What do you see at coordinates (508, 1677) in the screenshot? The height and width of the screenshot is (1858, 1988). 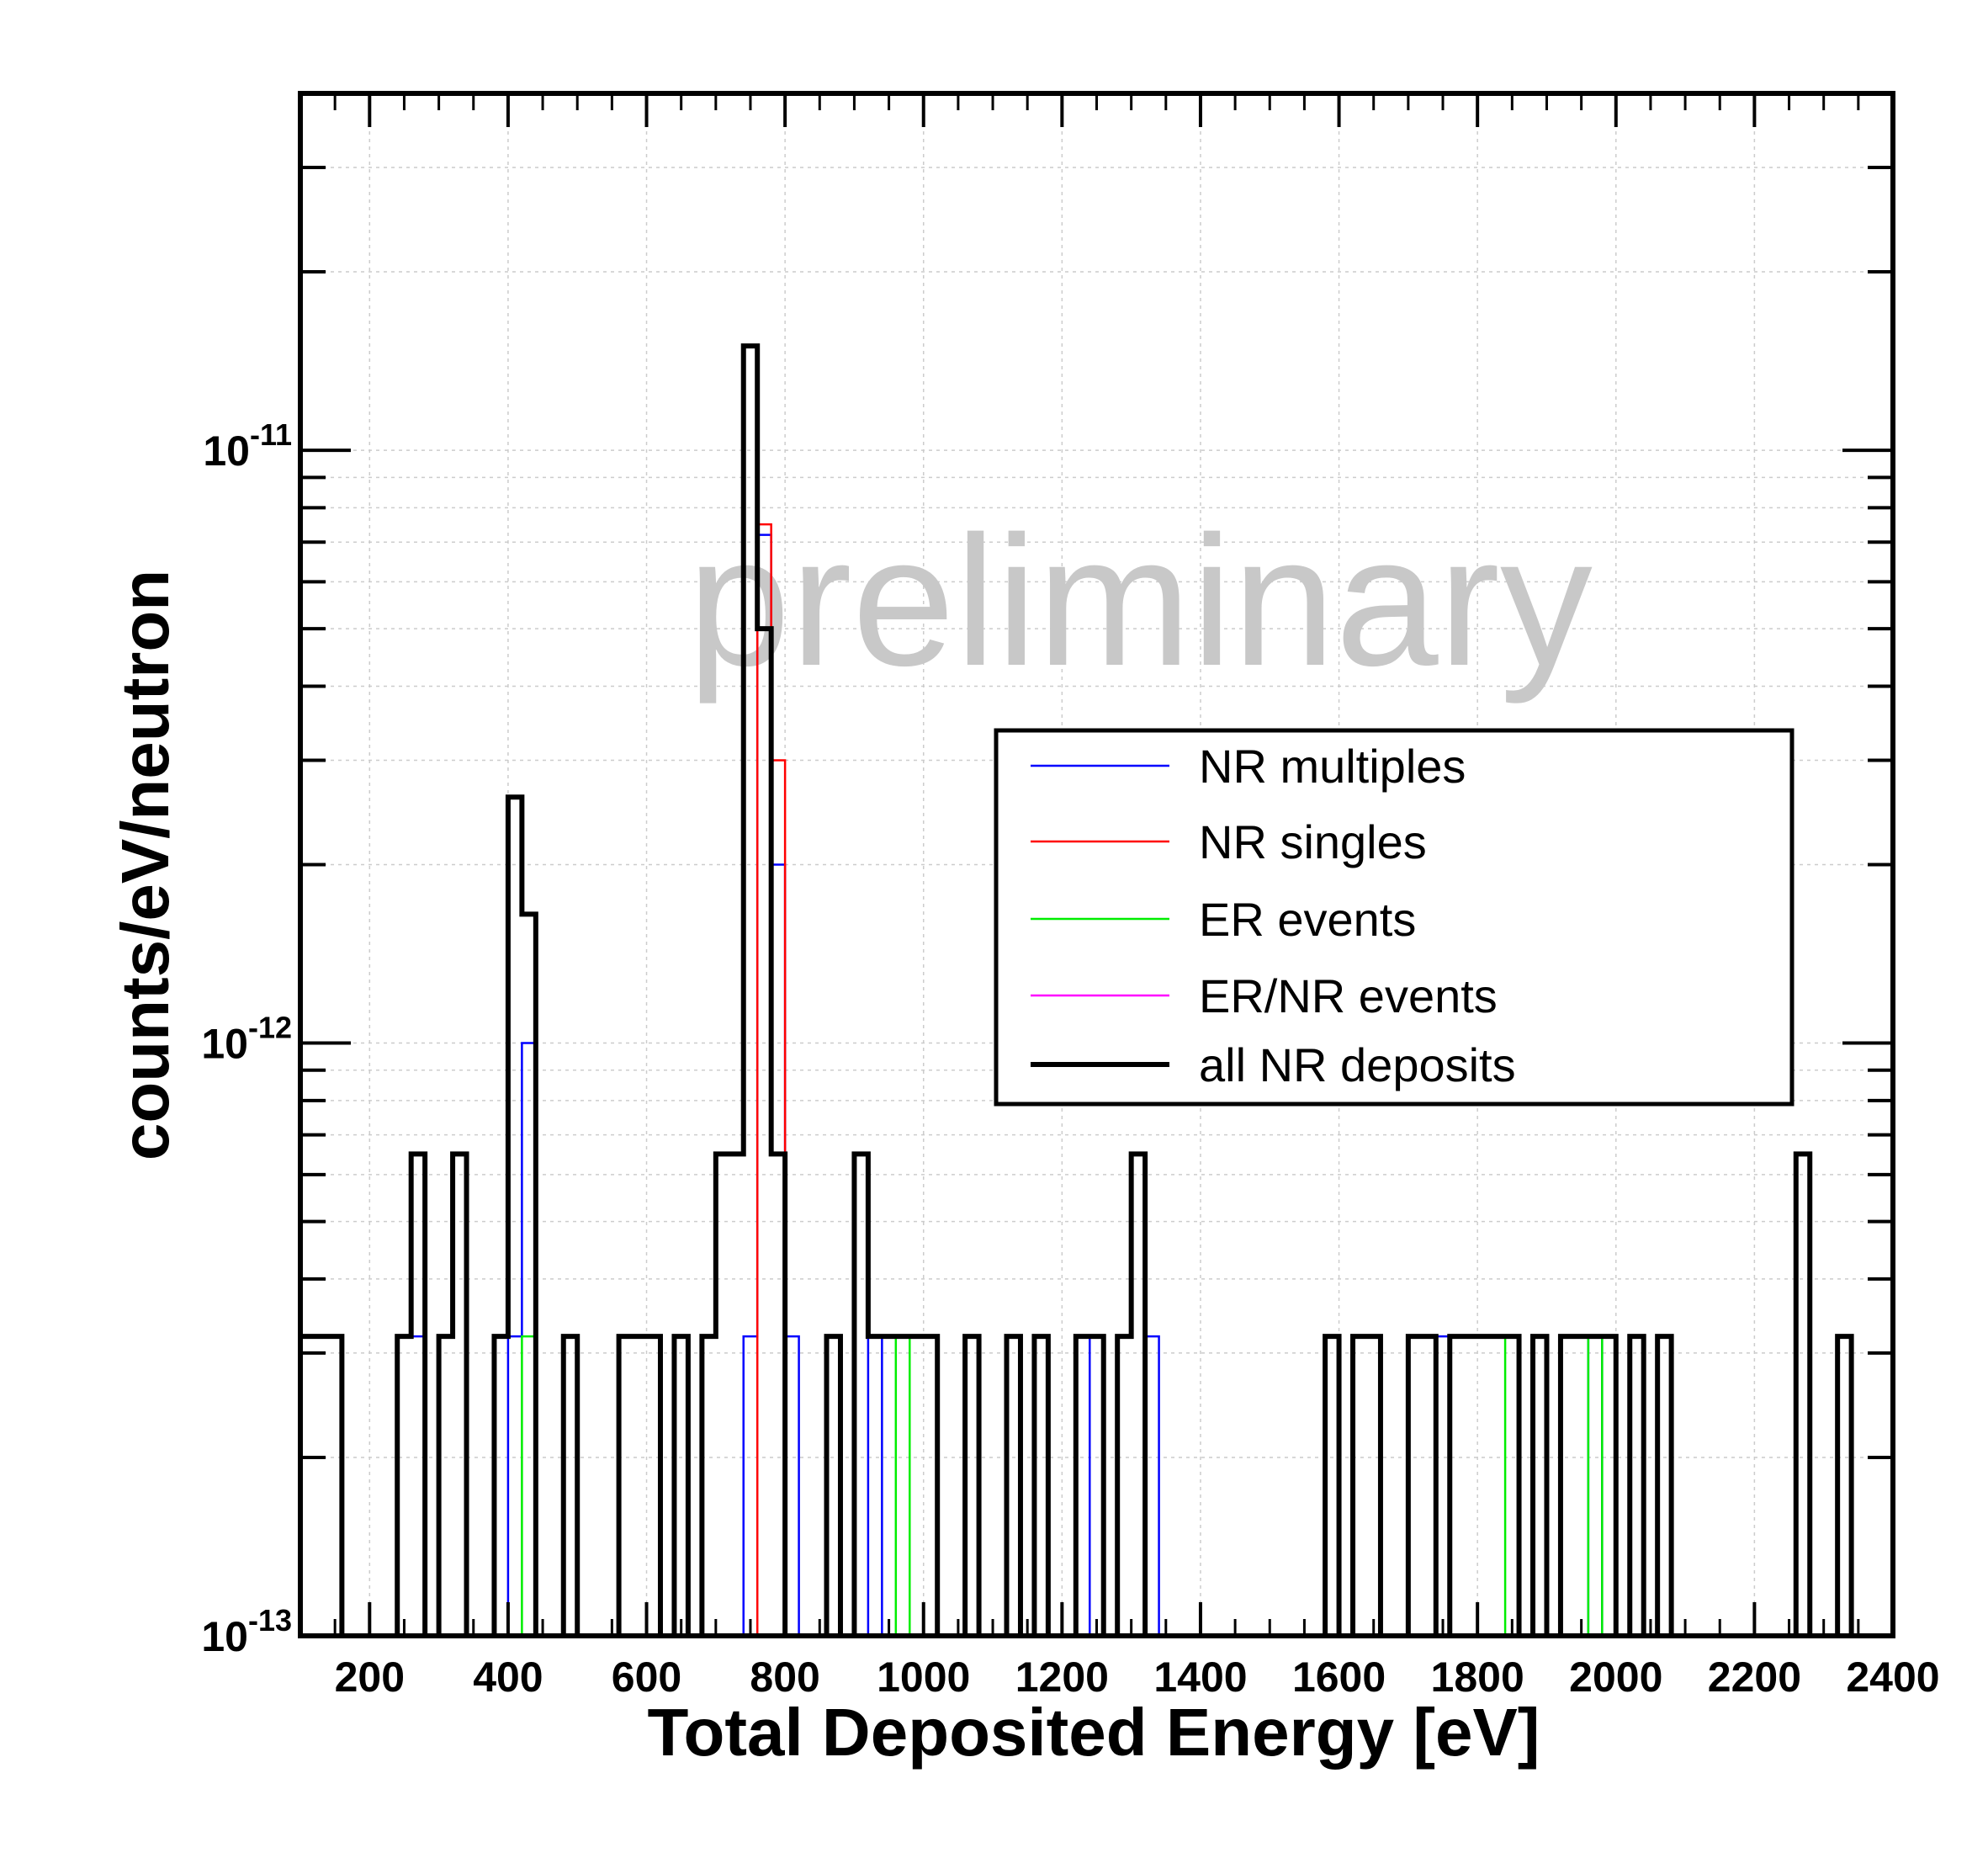 I see `x-tick-label: 400` at bounding box center [508, 1677].